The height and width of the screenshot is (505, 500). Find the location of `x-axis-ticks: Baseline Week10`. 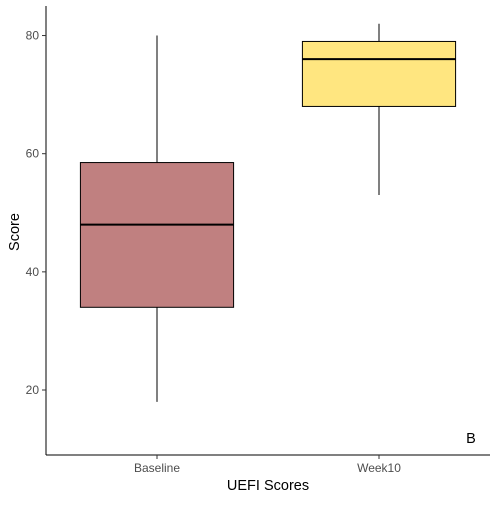

x-axis-ticks: Baseline Week10 is located at coordinates (267, 465).